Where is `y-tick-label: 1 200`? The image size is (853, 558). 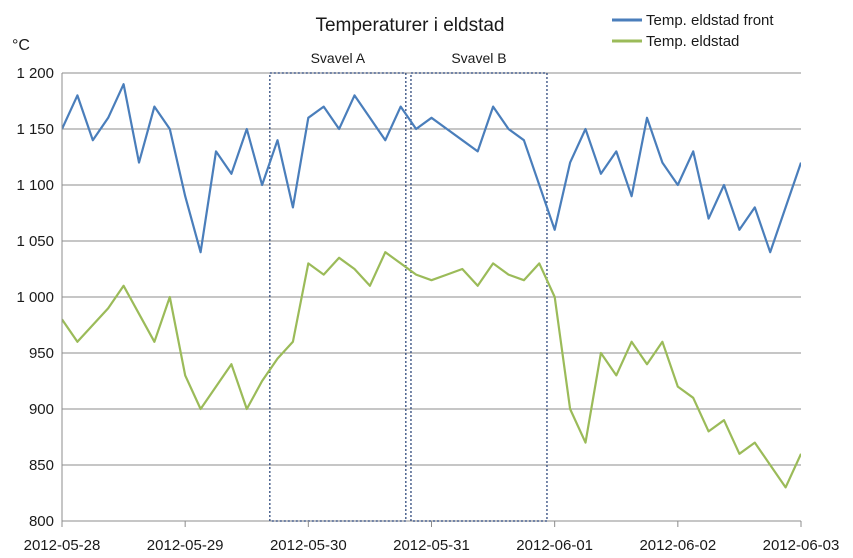 y-tick-label: 1 200 is located at coordinates (35, 73).